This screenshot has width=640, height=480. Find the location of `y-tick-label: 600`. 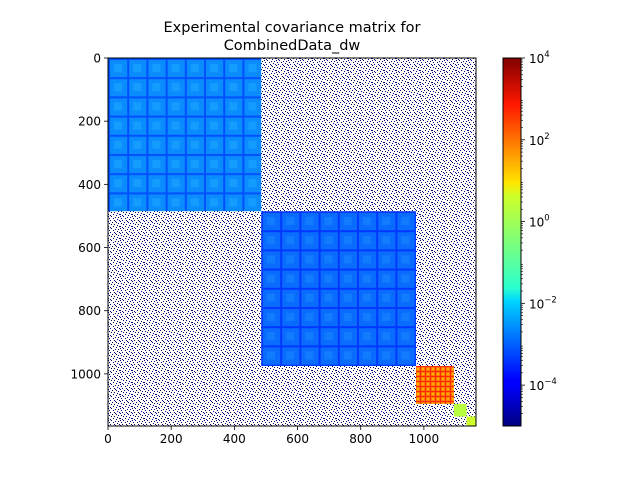

y-tick-label: 600 is located at coordinates (89, 248).